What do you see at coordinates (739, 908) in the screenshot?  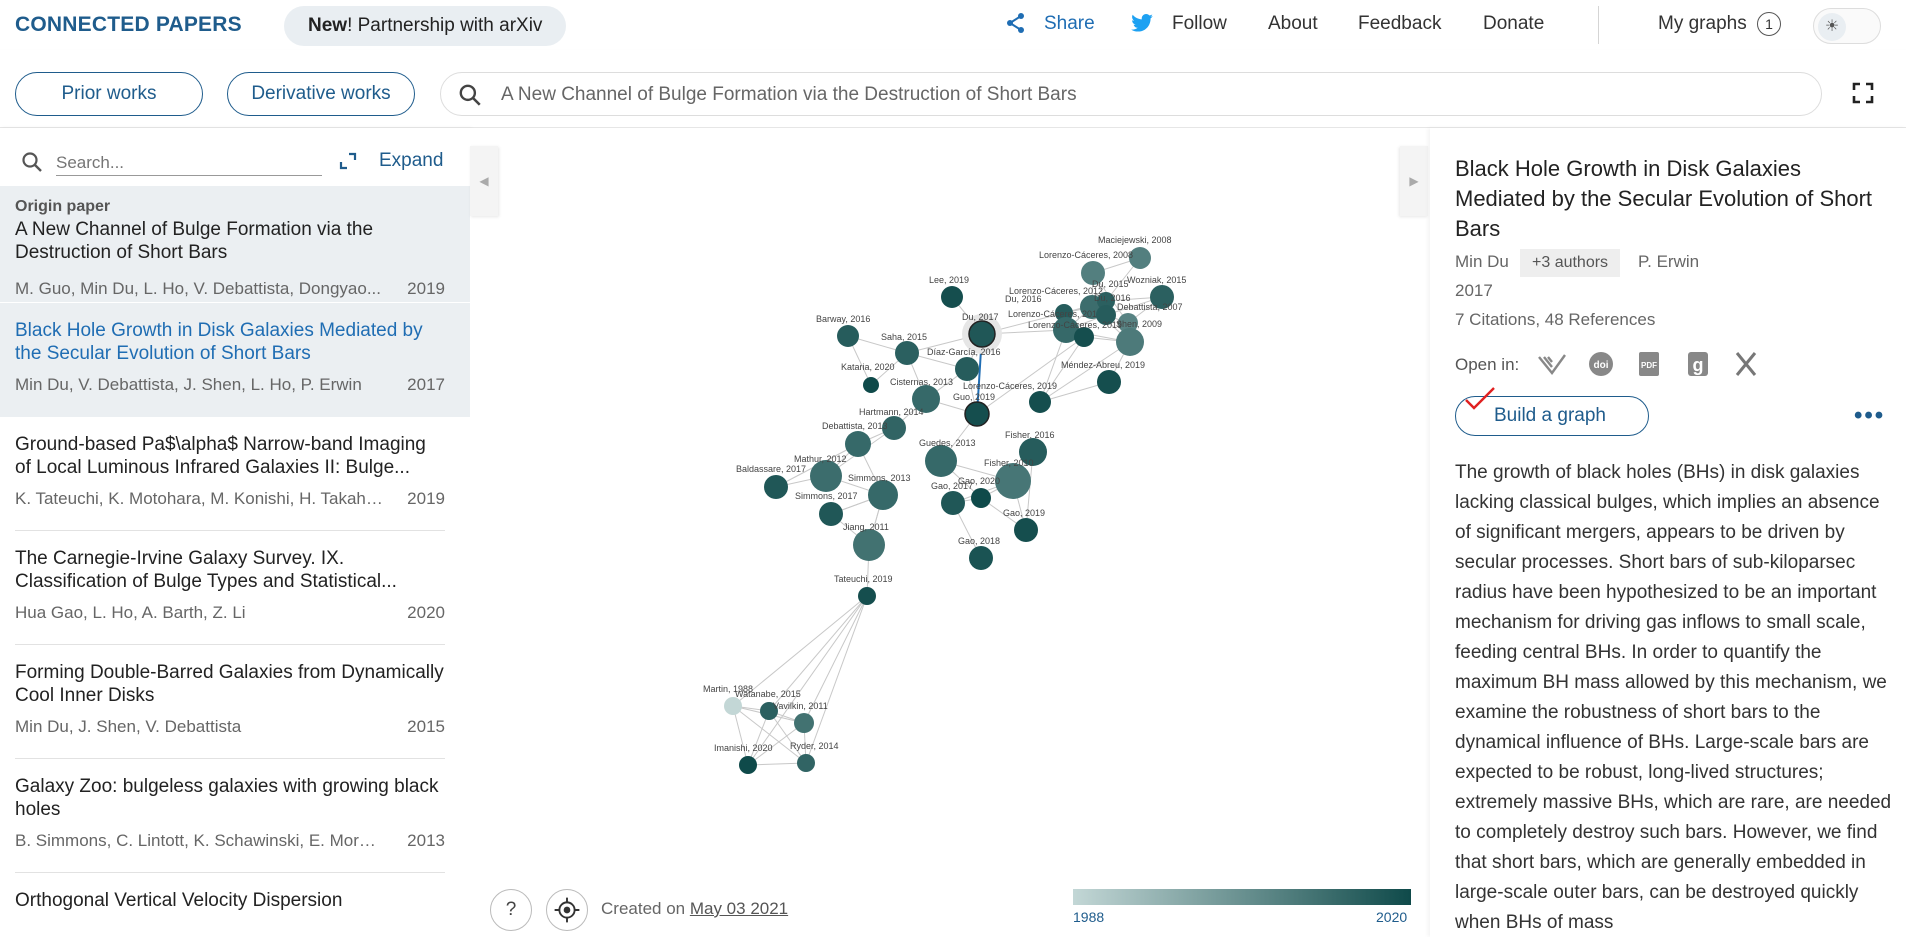 I see `created-date-link: May 03 2021` at bounding box center [739, 908].